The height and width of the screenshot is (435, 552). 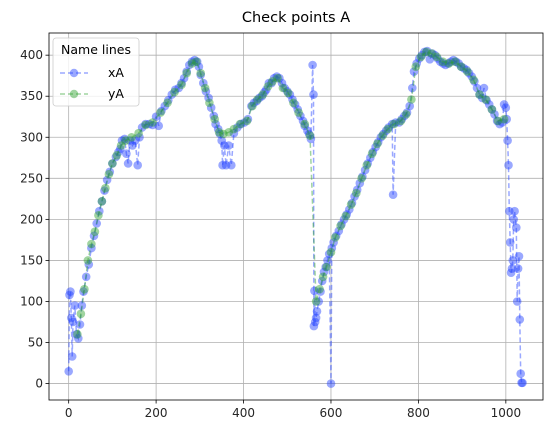 What do you see at coordinates (331, 413) in the screenshot?
I see `x-tick-label: 600` at bounding box center [331, 413].